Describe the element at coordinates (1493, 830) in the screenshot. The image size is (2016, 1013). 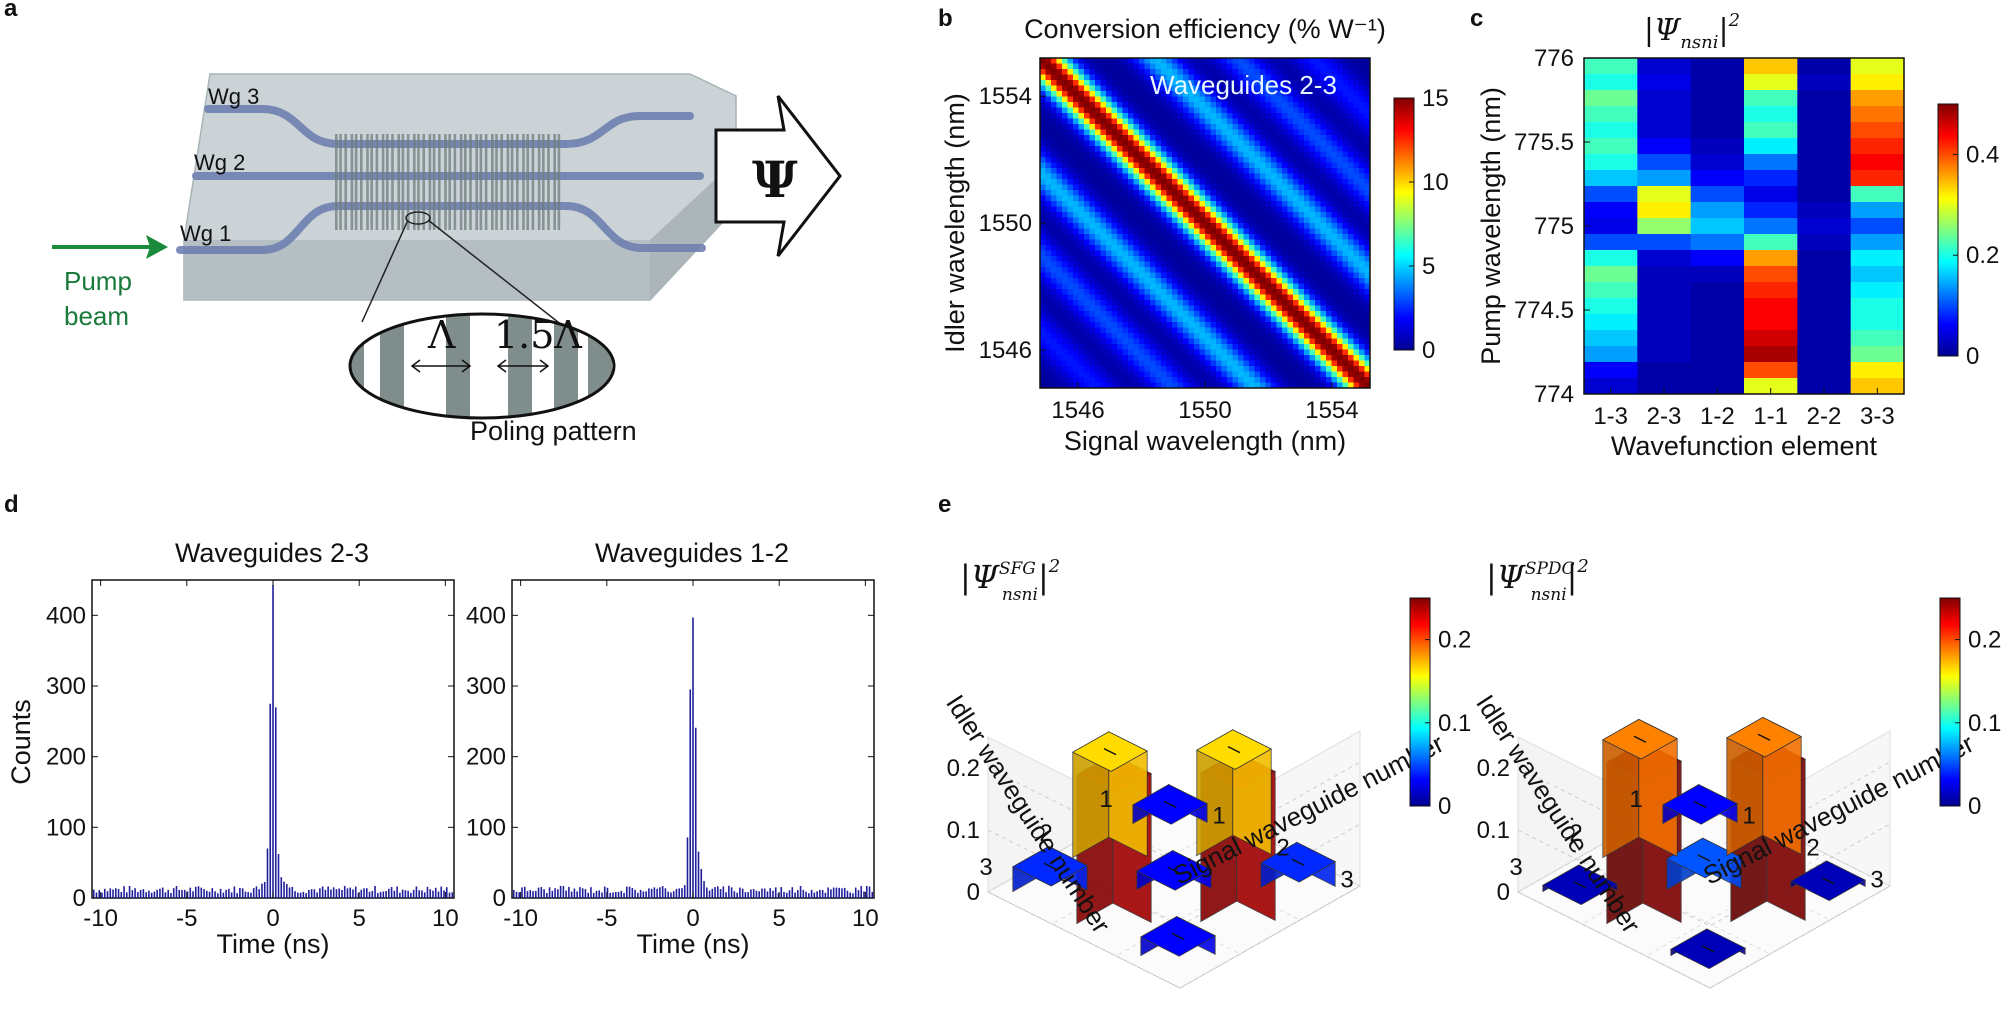
I see `z-tick-label: 0.1` at that location.